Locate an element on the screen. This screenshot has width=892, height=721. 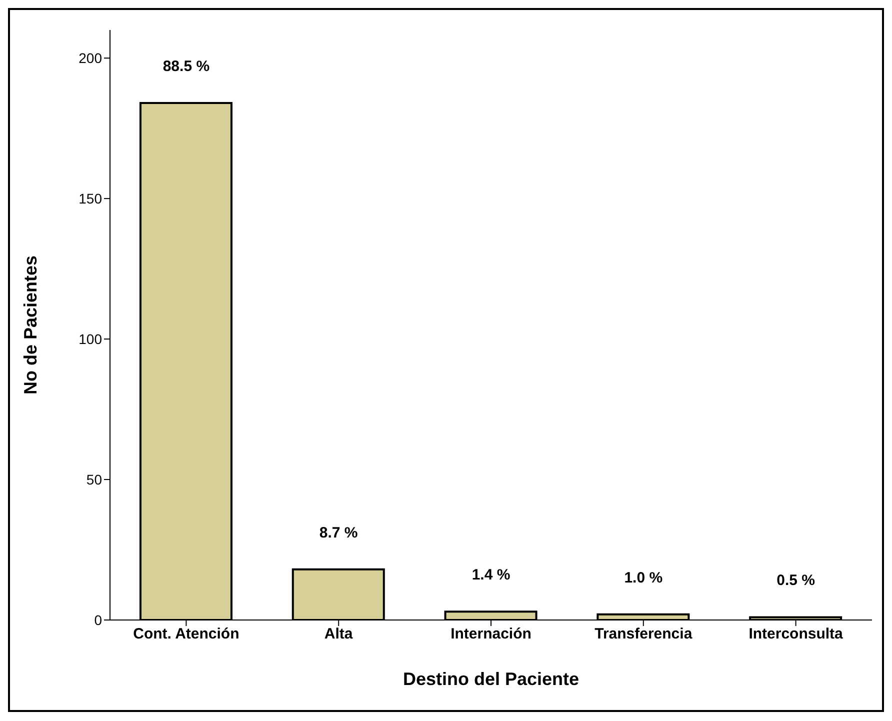
x-tick-label: Interconsulta is located at coordinates (796, 634).